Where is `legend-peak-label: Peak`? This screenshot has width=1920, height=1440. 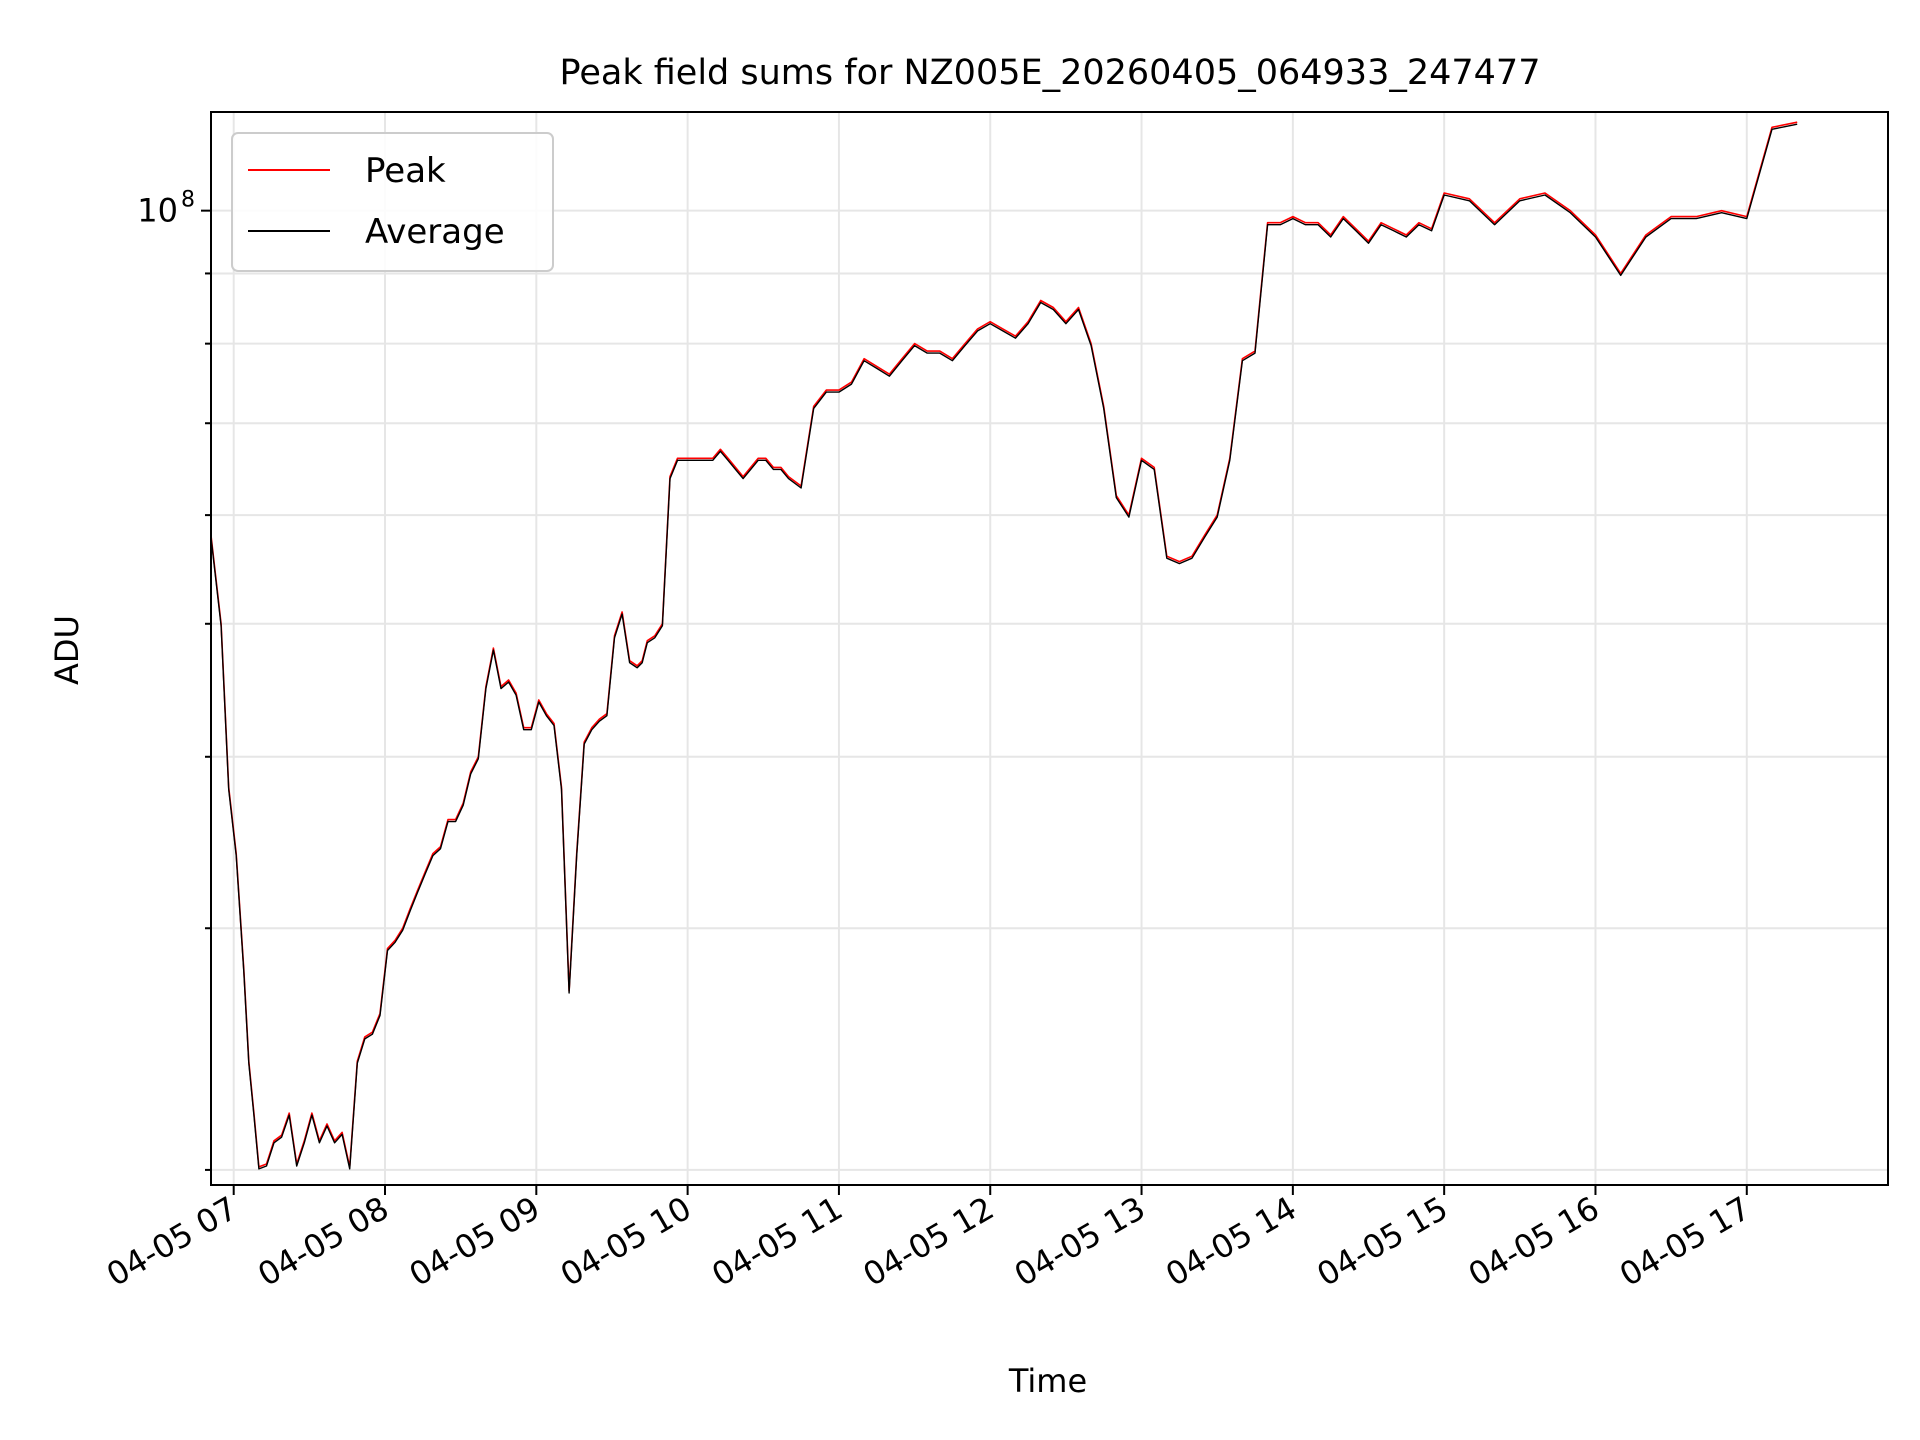 legend-peak-label: Peak is located at coordinates (405, 171).